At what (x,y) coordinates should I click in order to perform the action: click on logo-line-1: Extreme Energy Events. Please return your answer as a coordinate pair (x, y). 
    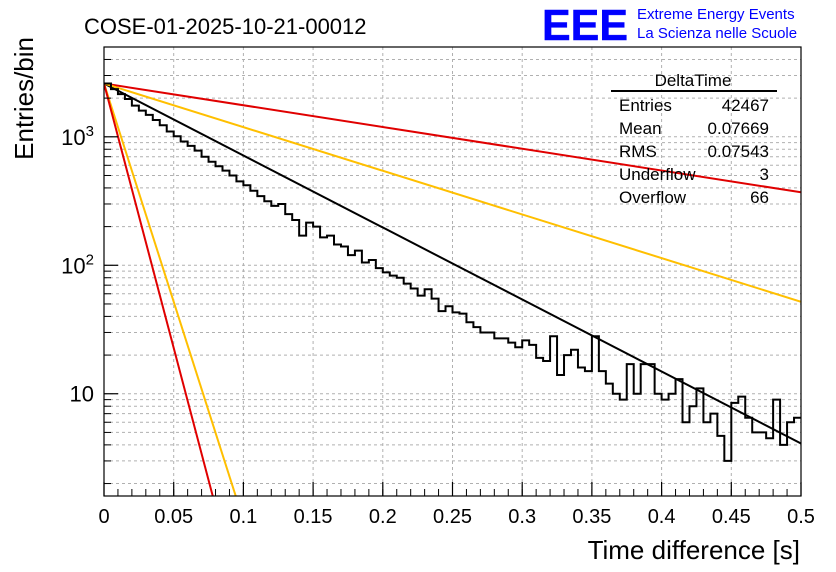
    Looking at the image, I should click on (716, 14).